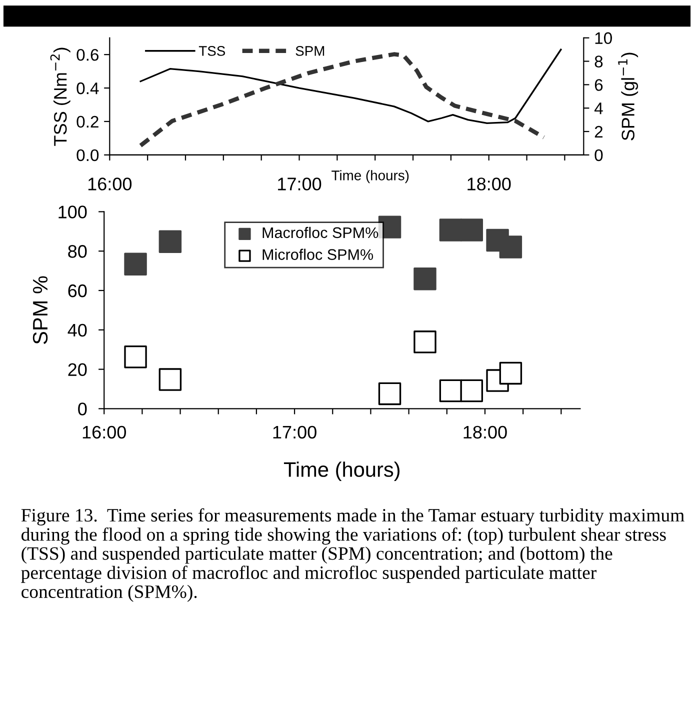  What do you see at coordinates (87, 88) in the screenshot?
I see `y-tick-label: 0.4` at bounding box center [87, 88].